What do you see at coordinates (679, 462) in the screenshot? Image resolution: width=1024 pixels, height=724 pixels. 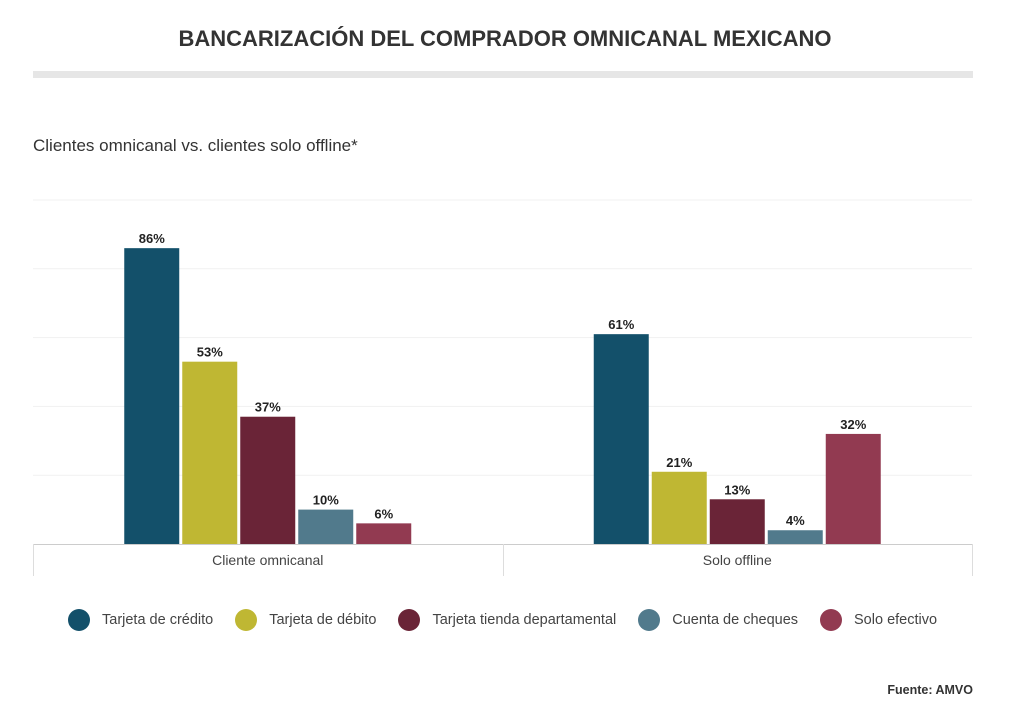 I see `data-label: 21%` at bounding box center [679, 462].